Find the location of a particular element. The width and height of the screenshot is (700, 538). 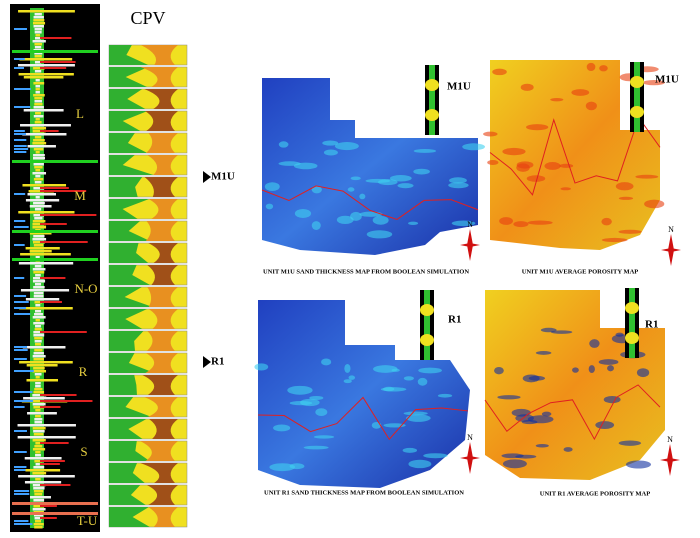

map-label: M1U is located at coordinates (667, 80).